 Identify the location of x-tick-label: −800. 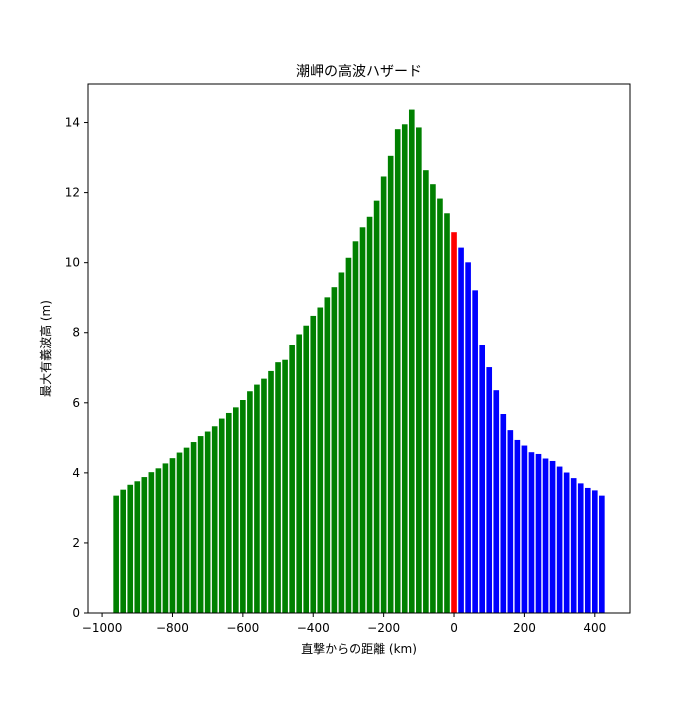
(172, 628).